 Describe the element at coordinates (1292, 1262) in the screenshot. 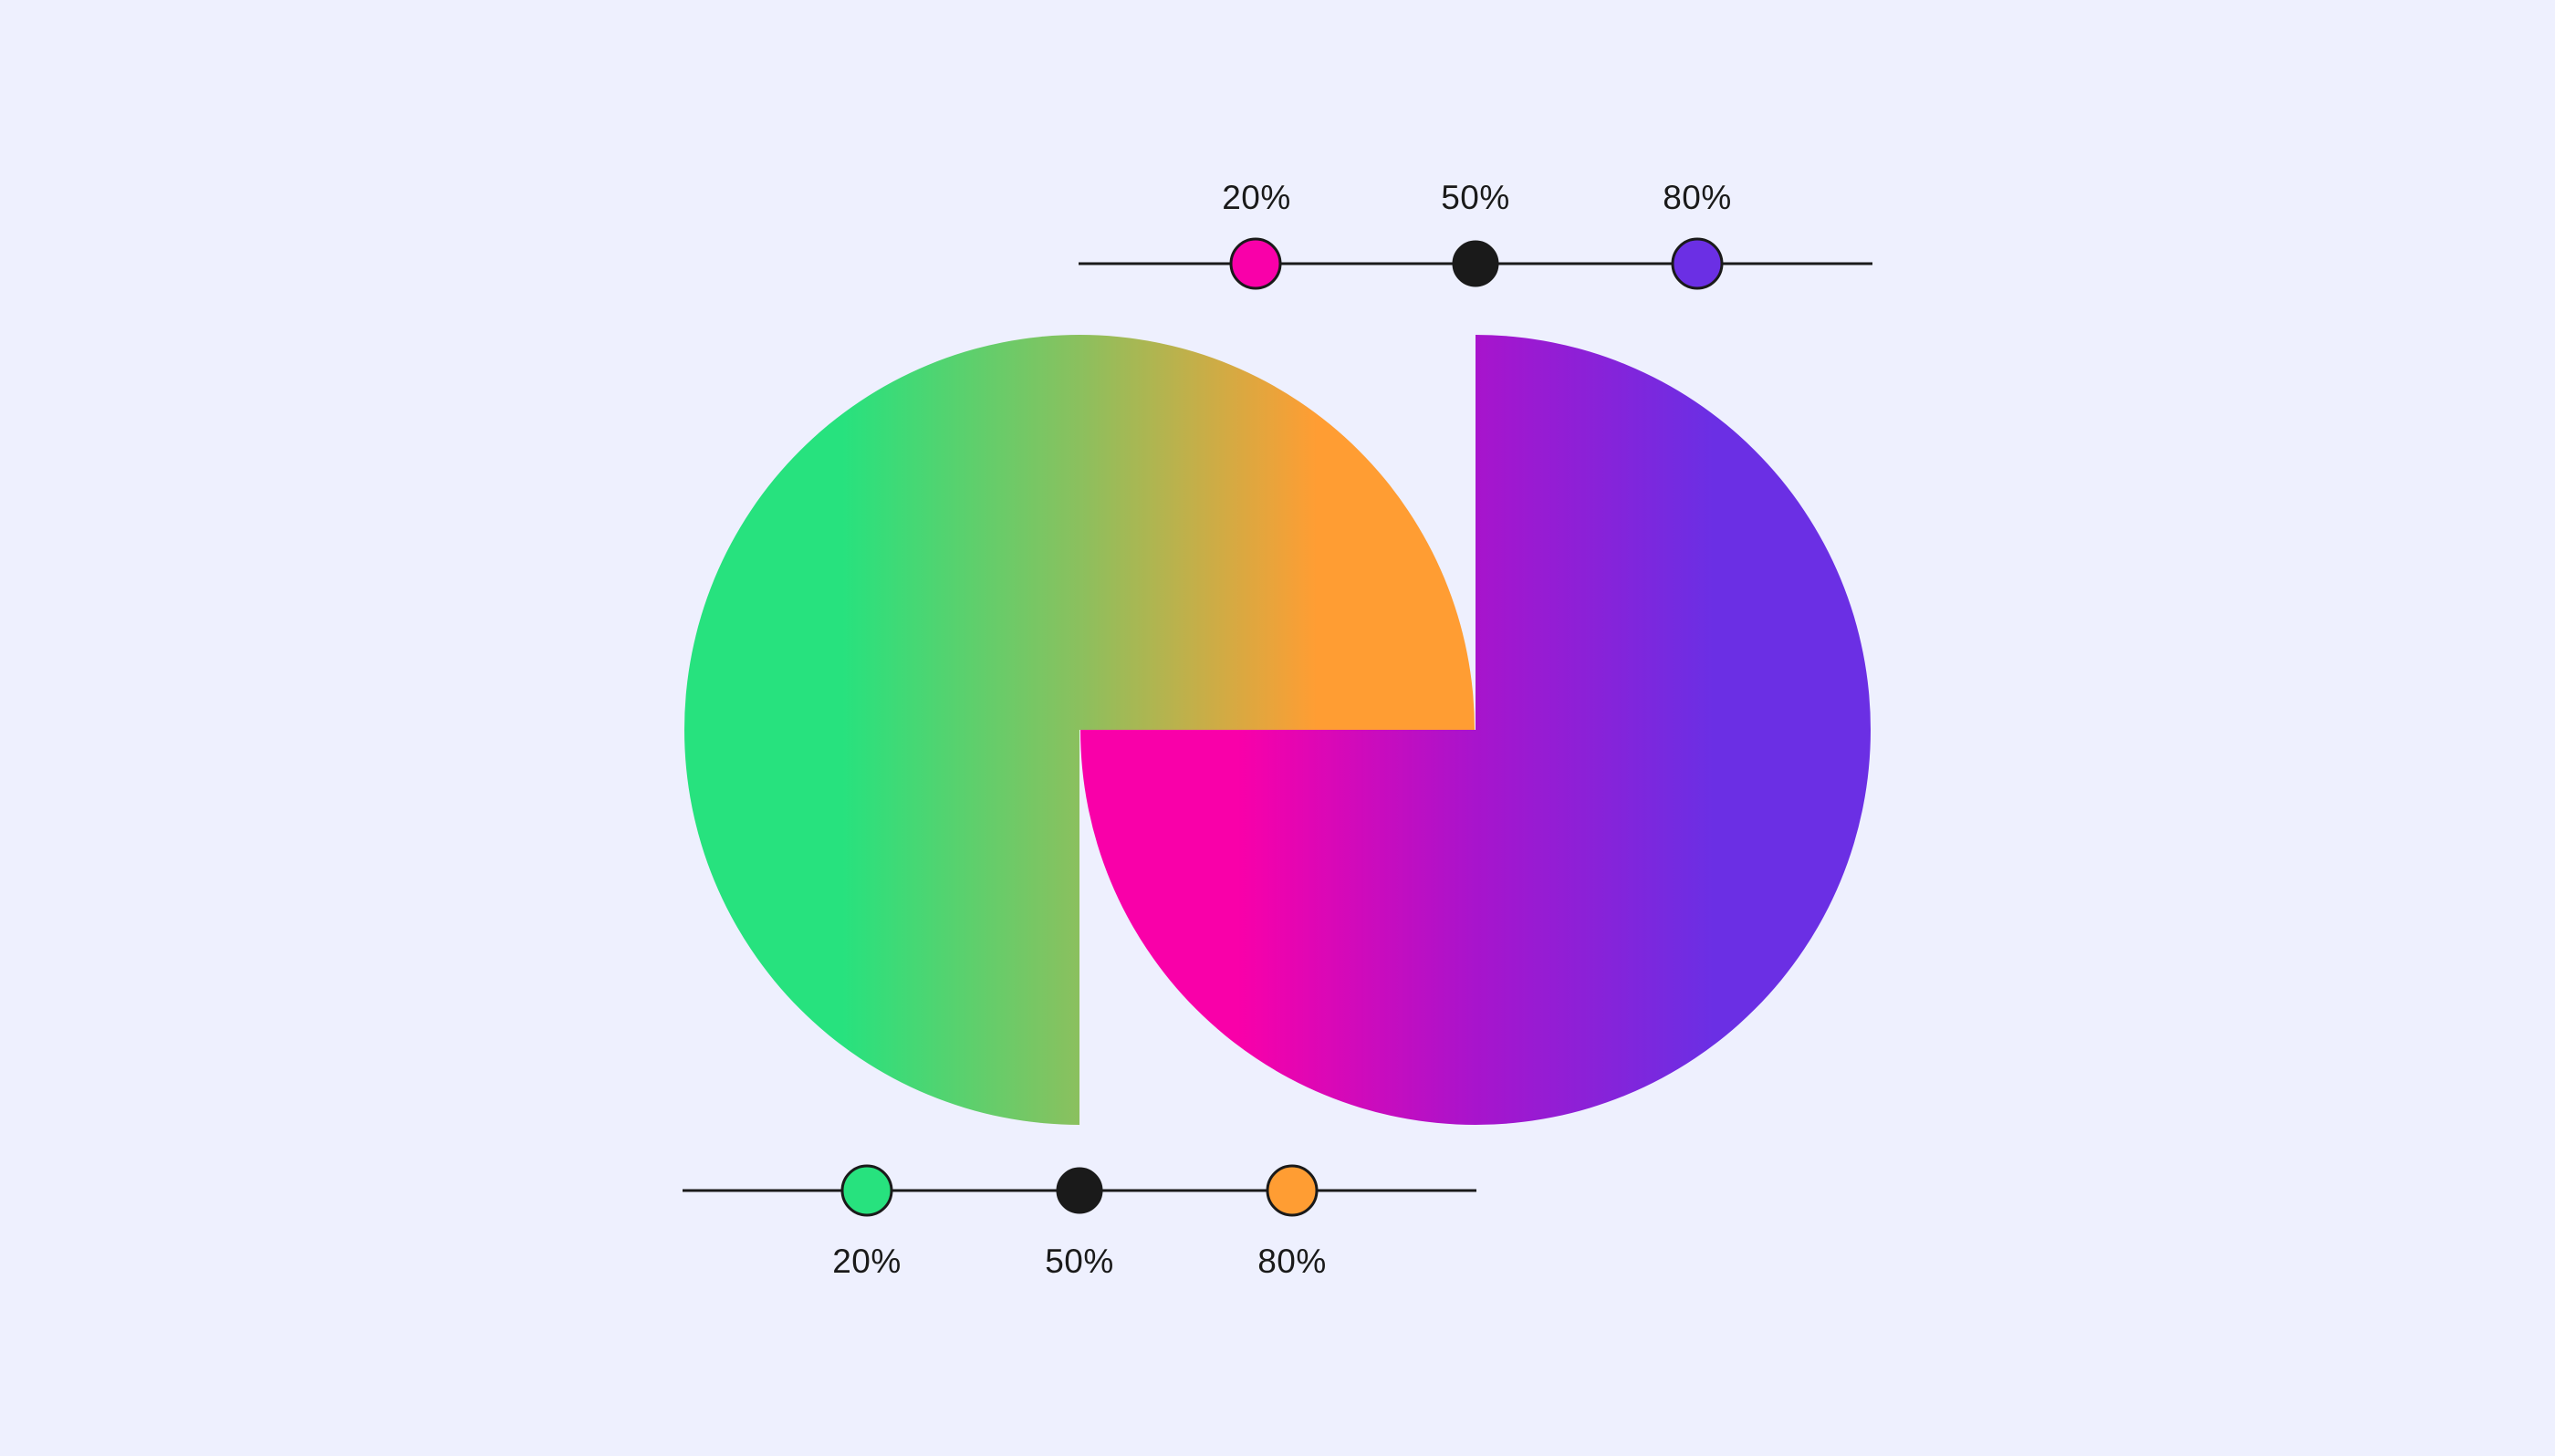

I see `bottom-slider-stop-2-label: 80%` at that location.